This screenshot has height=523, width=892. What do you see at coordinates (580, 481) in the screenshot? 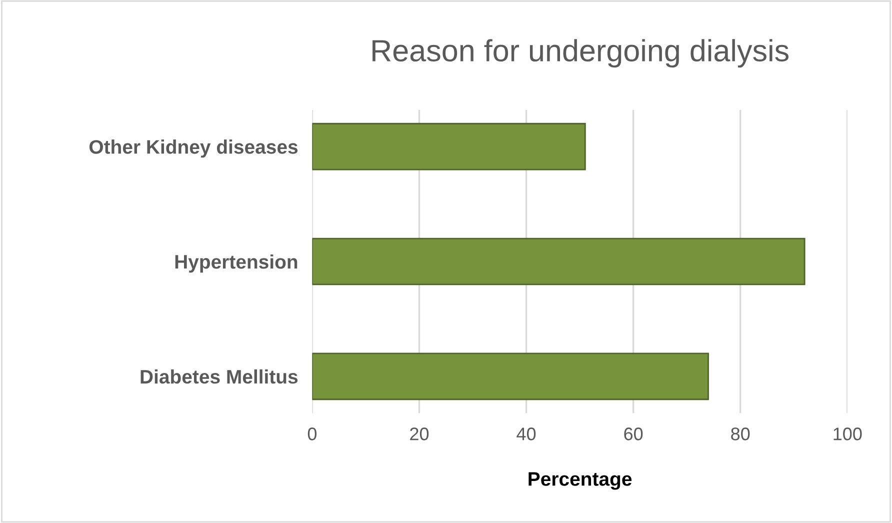
I see `x-axis-title: Percentage` at bounding box center [580, 481].